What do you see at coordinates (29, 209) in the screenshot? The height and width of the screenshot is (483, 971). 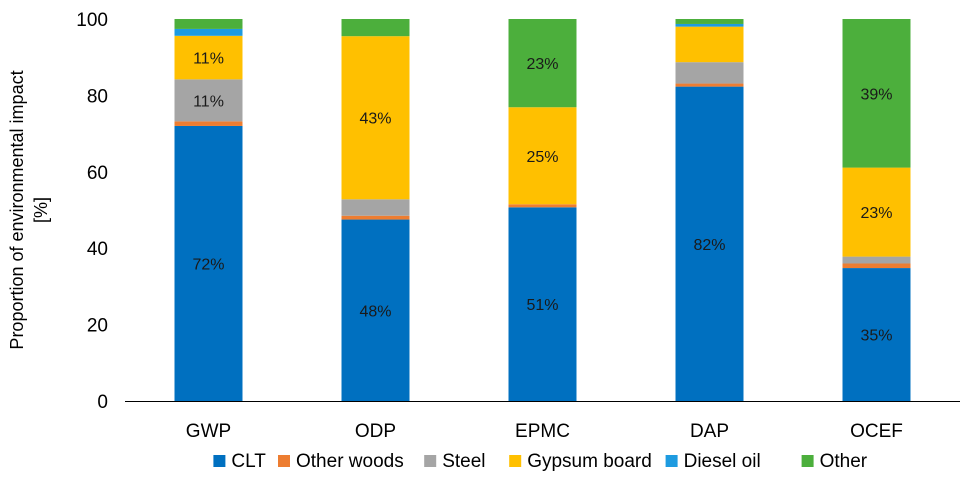 I see `y-axis-title: Proportion of environmental impact [%]` at bounding box center [29, 209].